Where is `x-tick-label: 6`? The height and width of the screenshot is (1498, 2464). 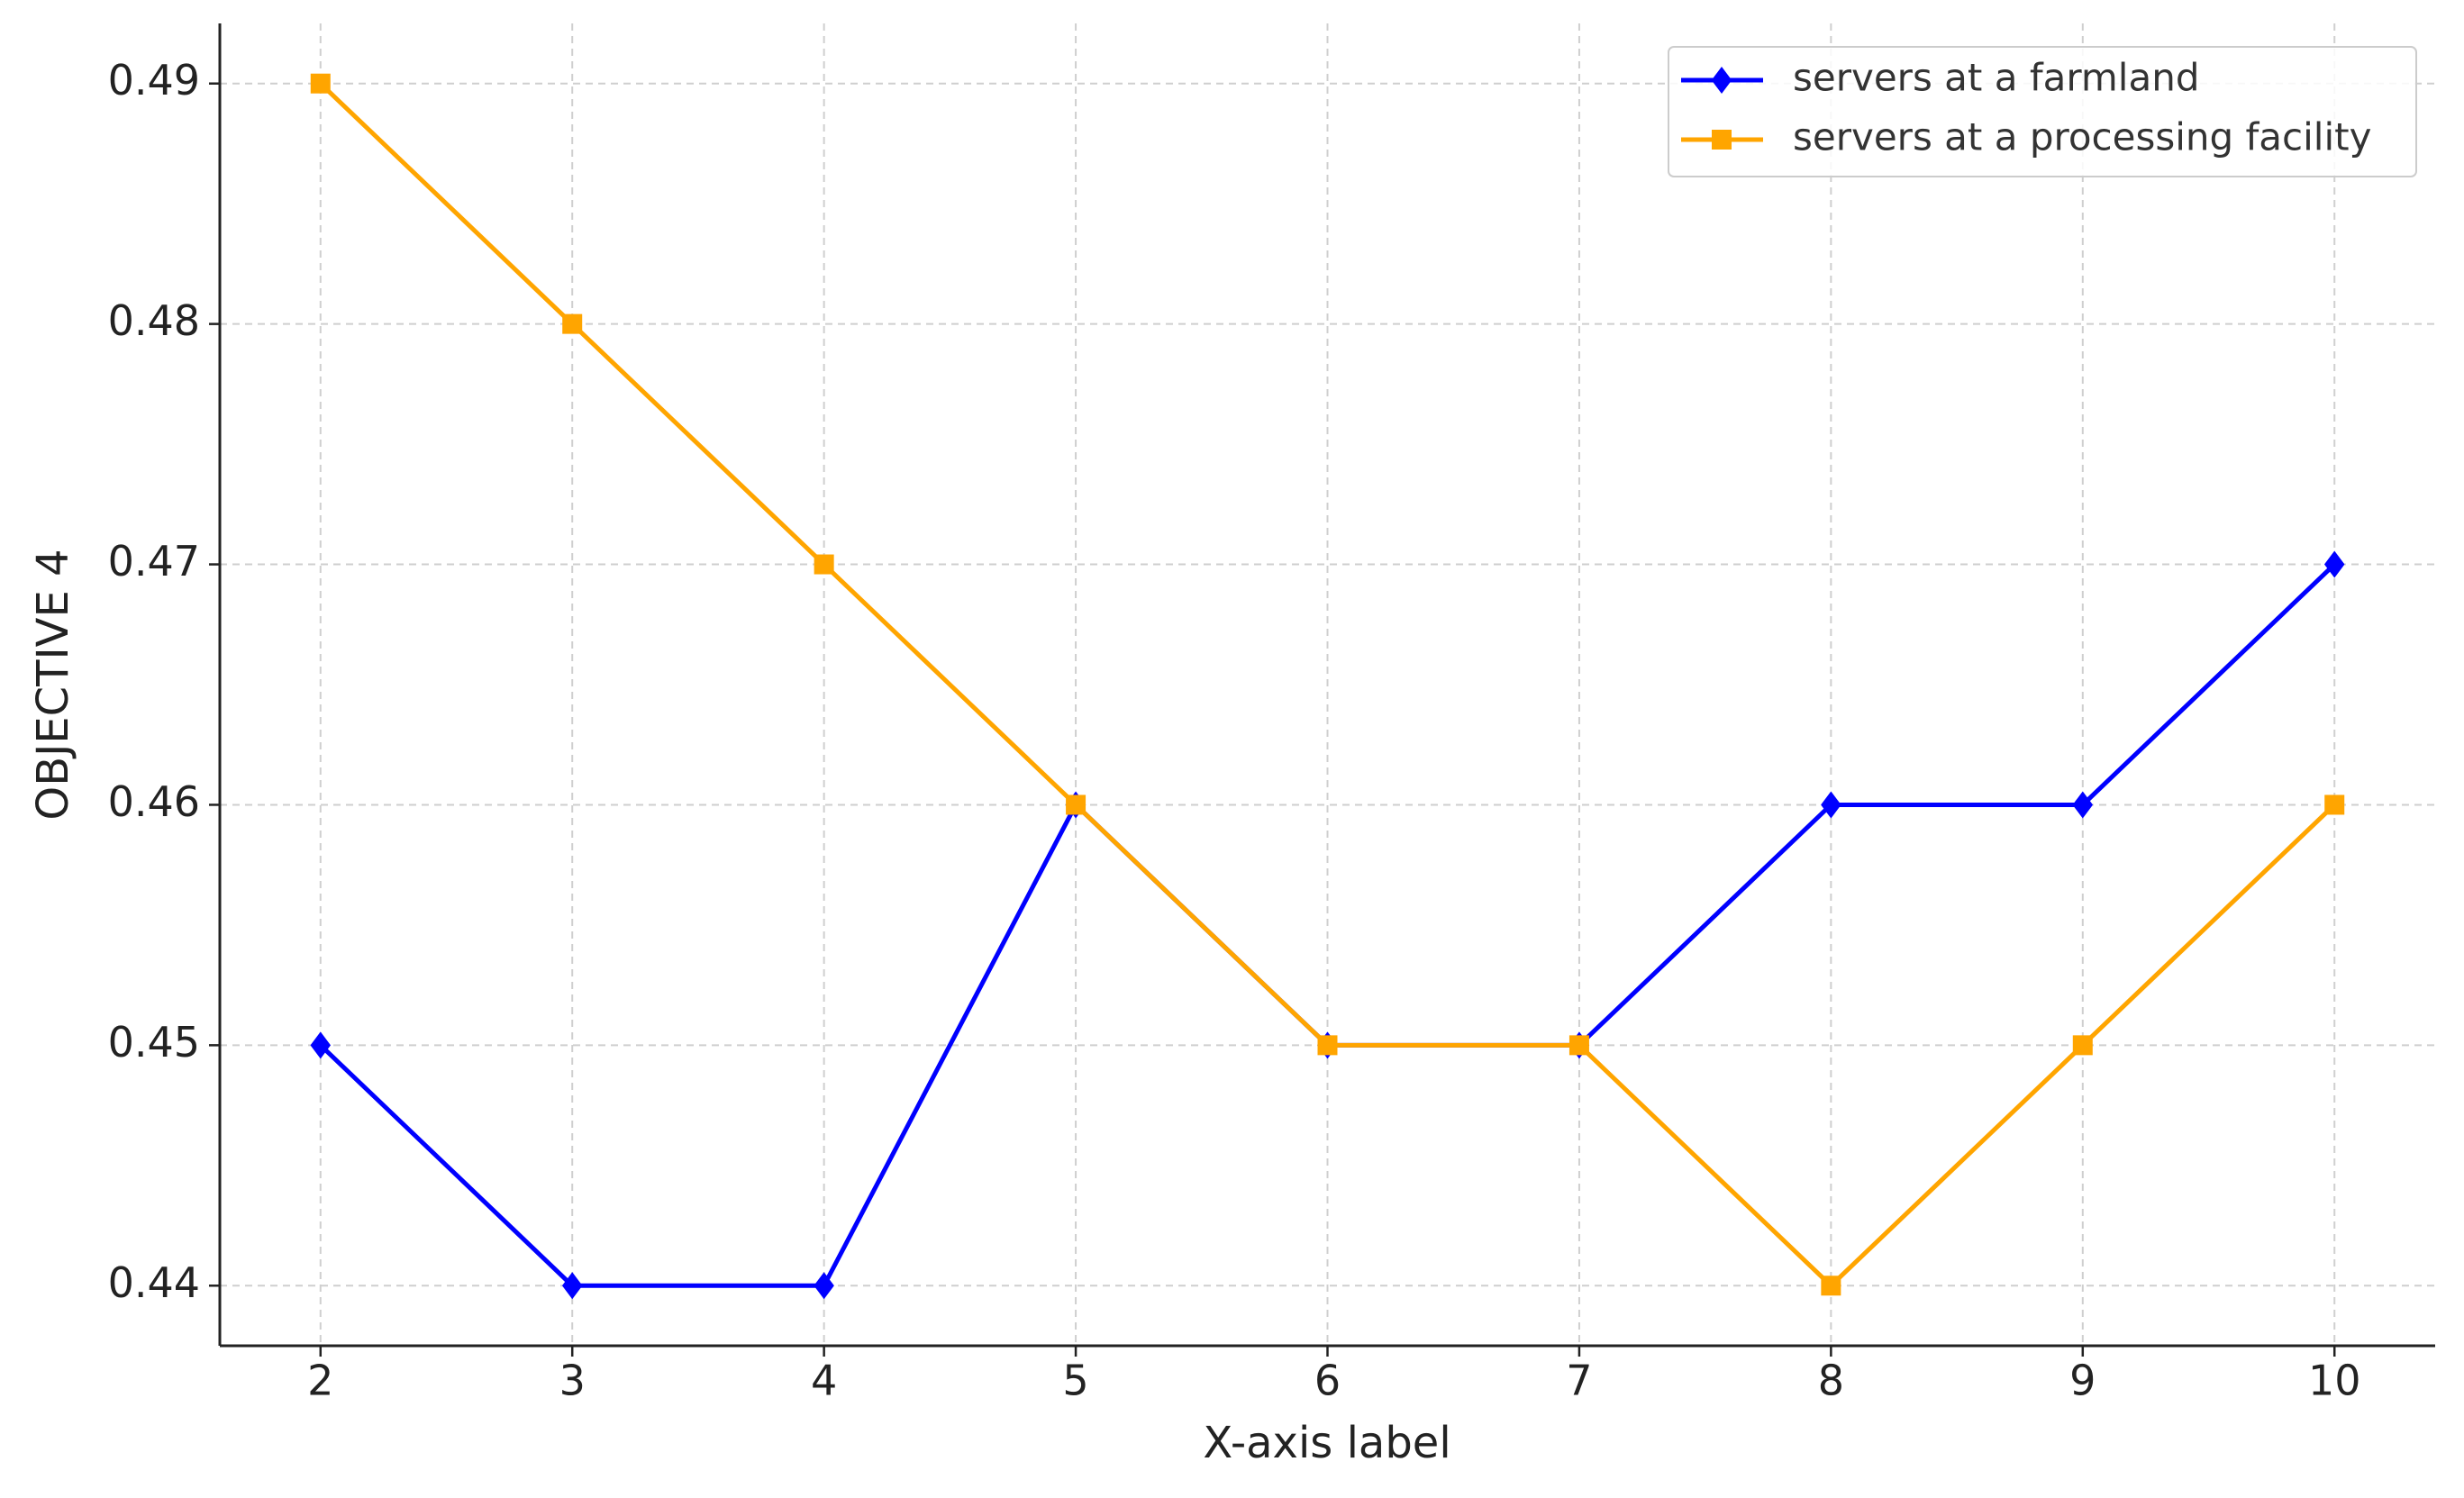 x-tick-label: 6 is located at coordinates (1327, 1381).